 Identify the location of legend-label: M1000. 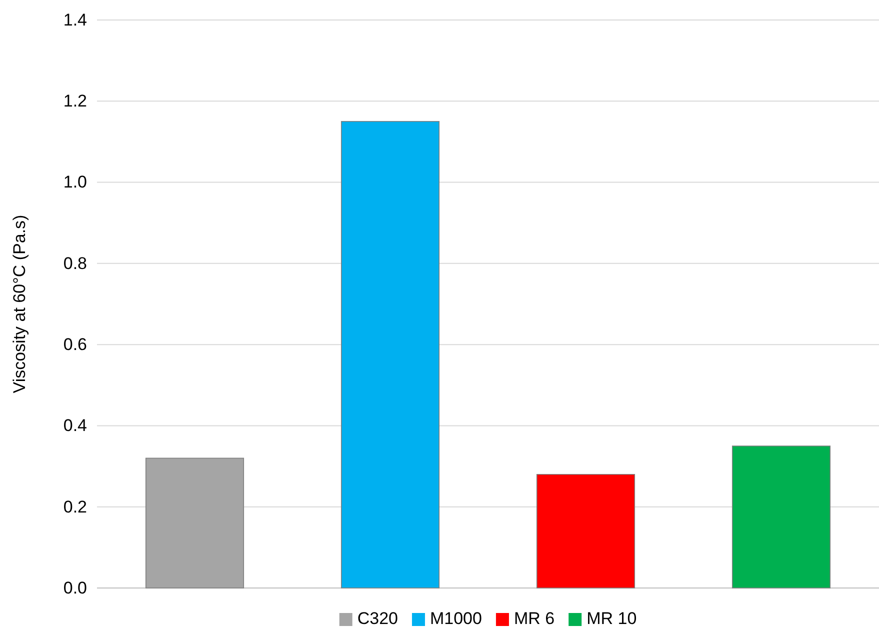
(456, 618).